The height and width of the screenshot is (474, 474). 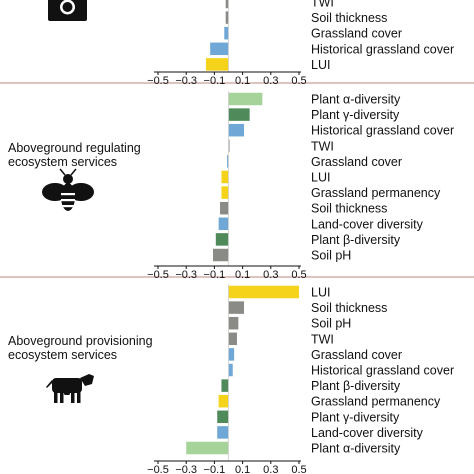 What do you see at coordinates (74, 148) in the screenshot?
I see `panel-title-regulating-line1: Aboveground regulating` at bounding box center [74, 148].